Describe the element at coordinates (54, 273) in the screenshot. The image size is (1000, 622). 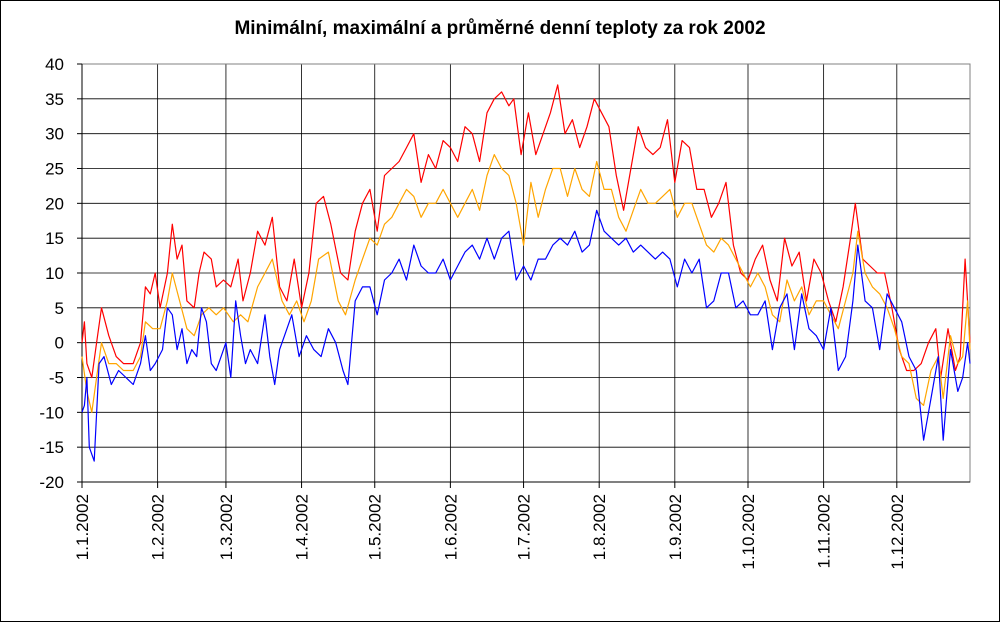
I see `y-tick-label: 10` at that location.